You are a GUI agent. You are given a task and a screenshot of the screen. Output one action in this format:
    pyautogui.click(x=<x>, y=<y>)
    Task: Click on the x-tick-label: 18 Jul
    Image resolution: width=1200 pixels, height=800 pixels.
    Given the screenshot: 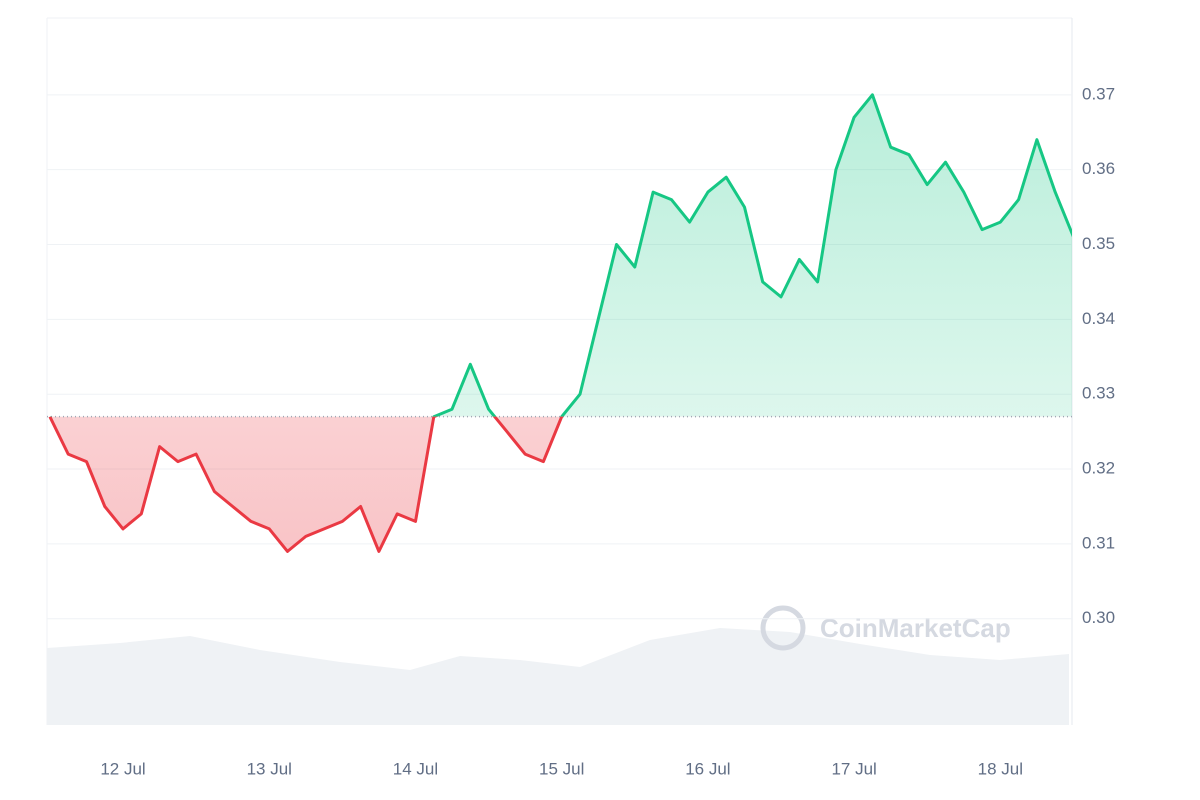 What is the action you would take?
    pyautogui.click(x=1000, y=768)
    